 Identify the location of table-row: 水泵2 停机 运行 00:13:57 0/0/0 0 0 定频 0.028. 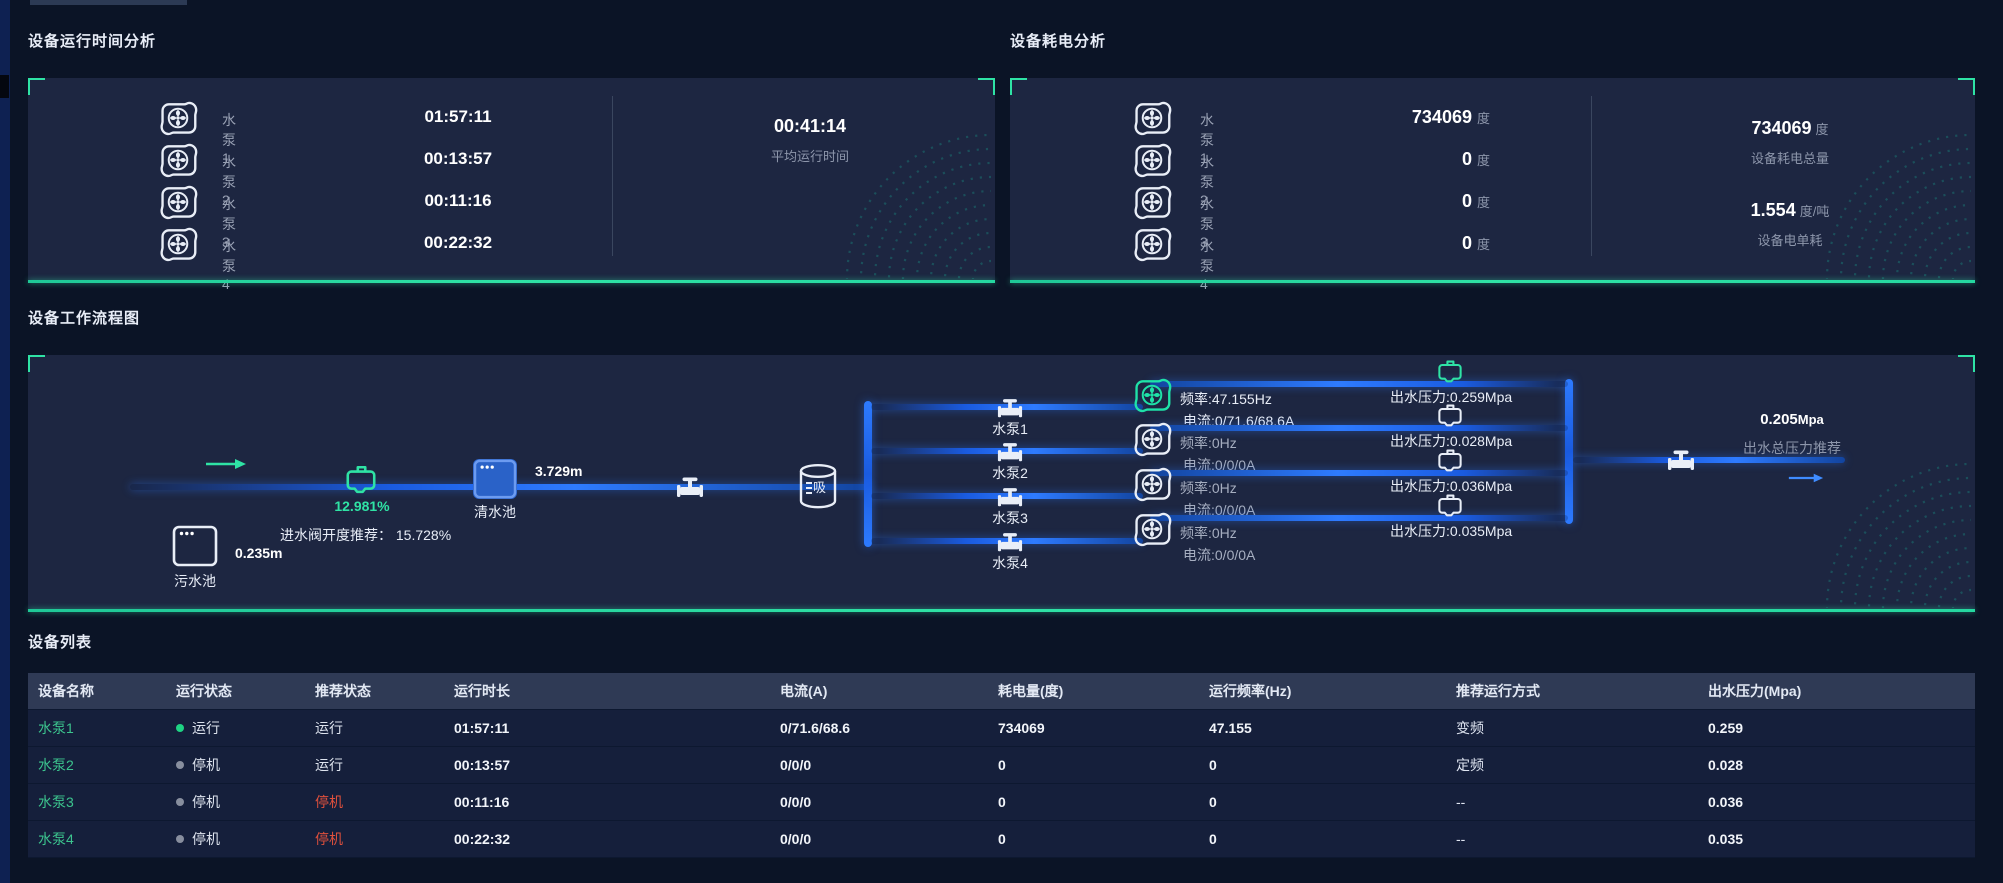
(1001, 765).